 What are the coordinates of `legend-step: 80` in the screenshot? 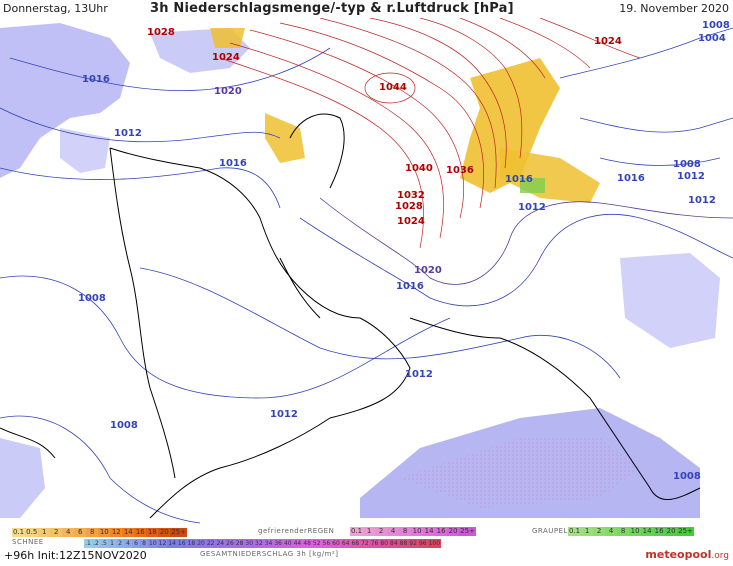 It's located at (384, 543).